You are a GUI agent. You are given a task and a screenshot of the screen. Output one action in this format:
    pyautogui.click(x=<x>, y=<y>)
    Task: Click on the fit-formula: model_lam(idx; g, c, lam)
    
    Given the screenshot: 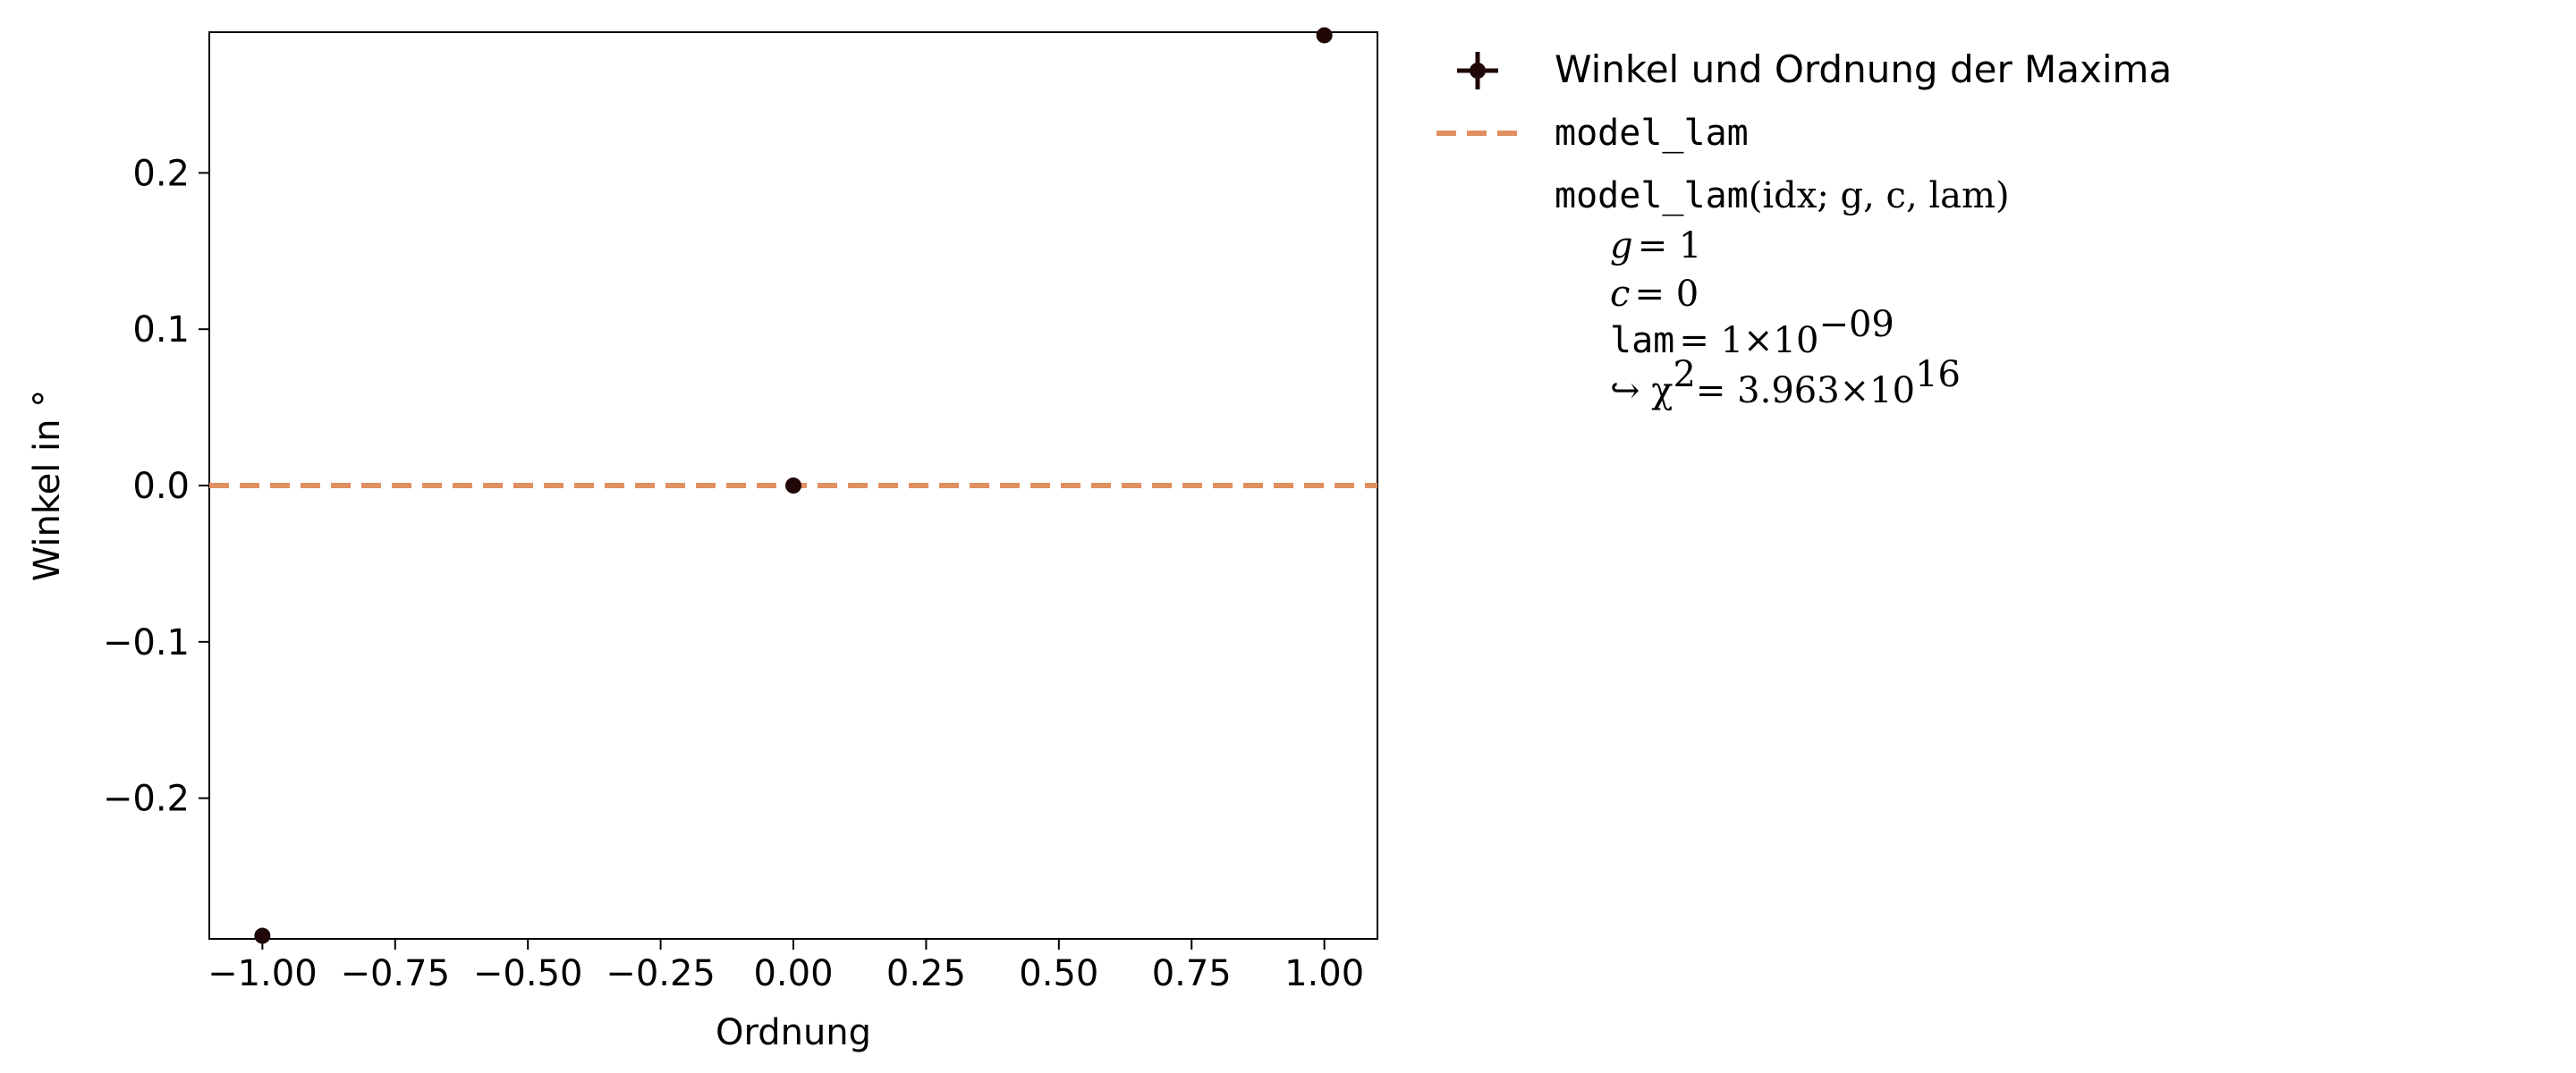 What is the action you would take?
    pyautogui.click(x=1782, y=195)
    